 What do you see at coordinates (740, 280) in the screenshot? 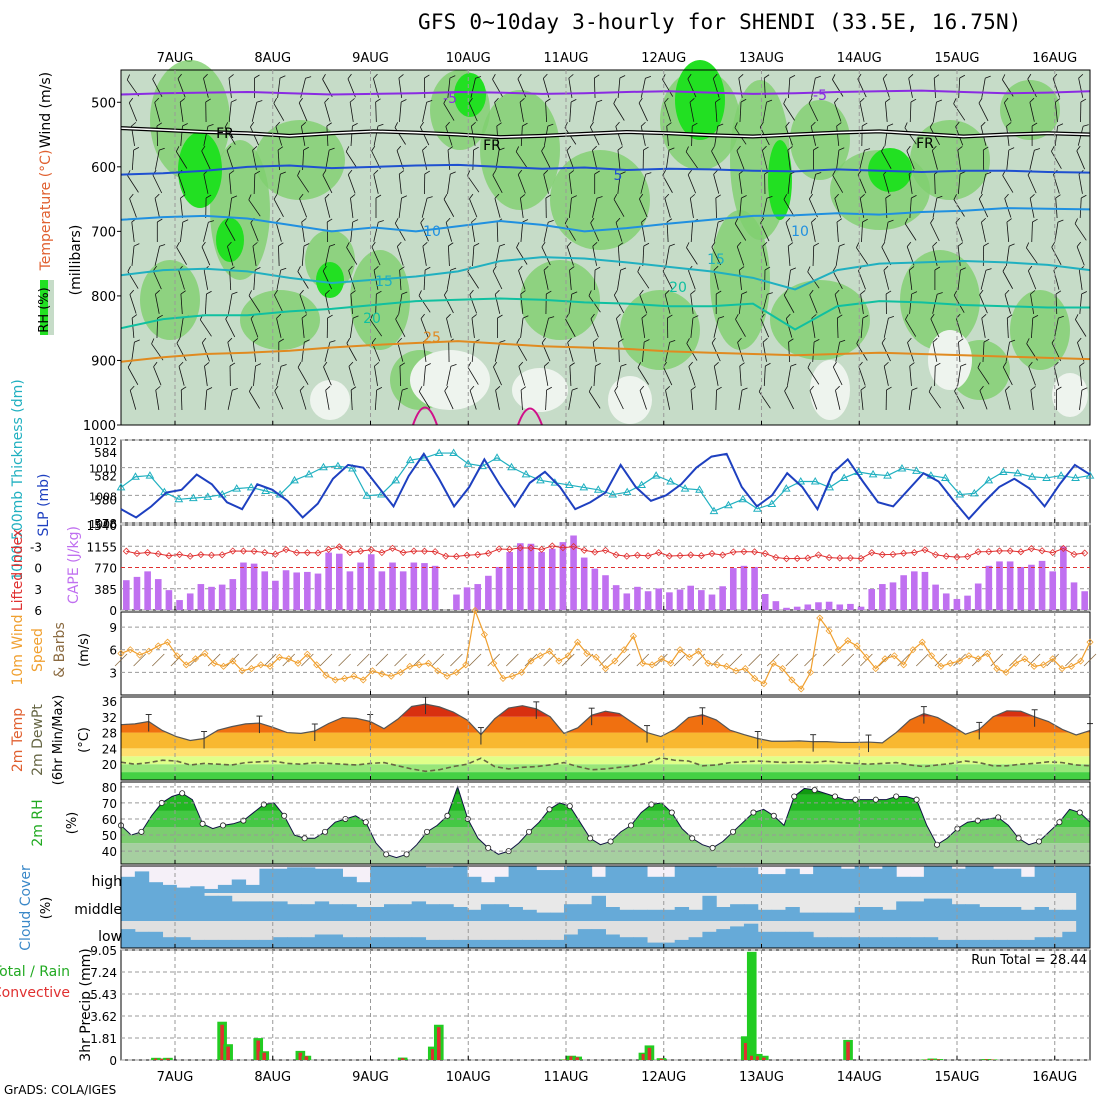
I see `rh-moist-area` at bounding box center [740, 280].